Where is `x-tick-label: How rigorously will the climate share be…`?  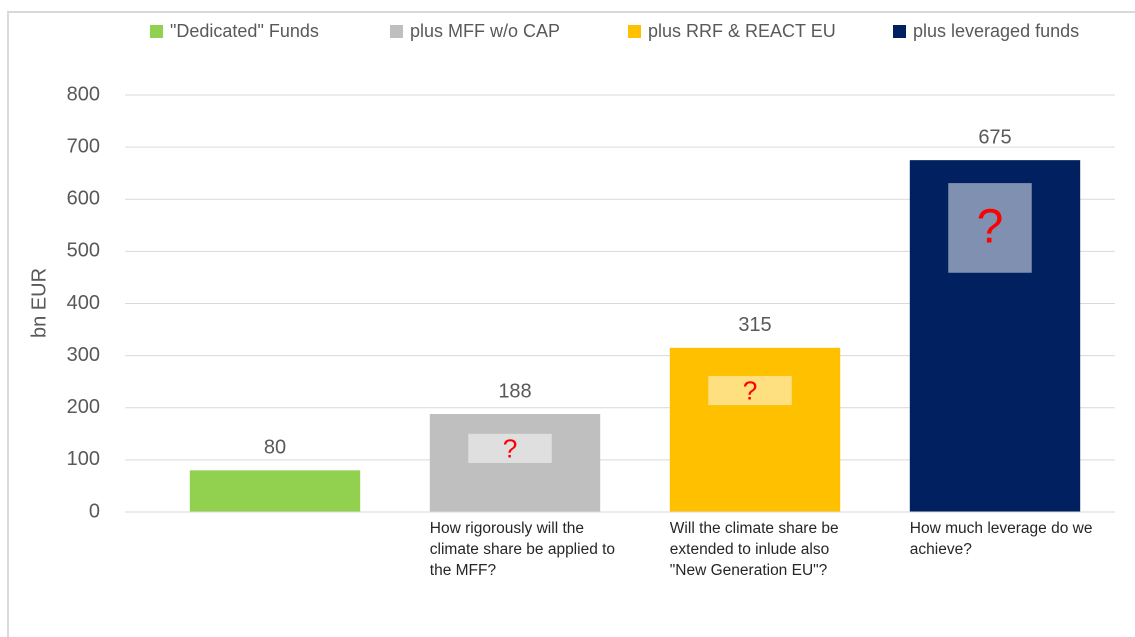 x-tick-label: How rigorously will the climate share be… is located at coordinates (522, 549).